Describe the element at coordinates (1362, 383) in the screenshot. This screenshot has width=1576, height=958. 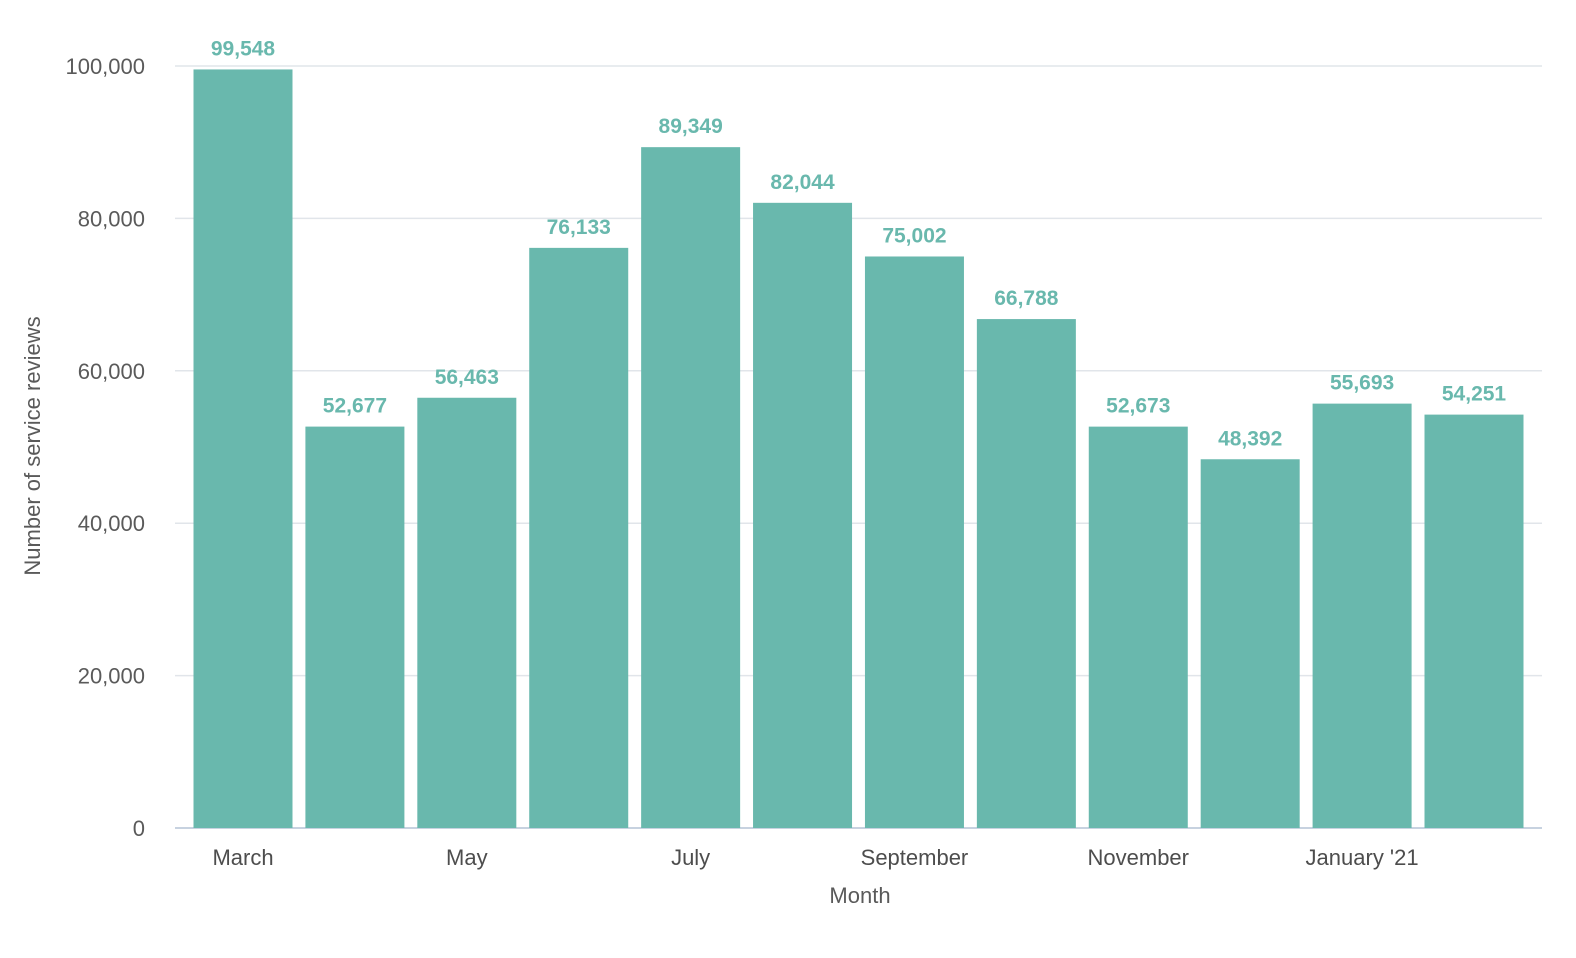
I see `bar-value-label: 55,693` at that location.